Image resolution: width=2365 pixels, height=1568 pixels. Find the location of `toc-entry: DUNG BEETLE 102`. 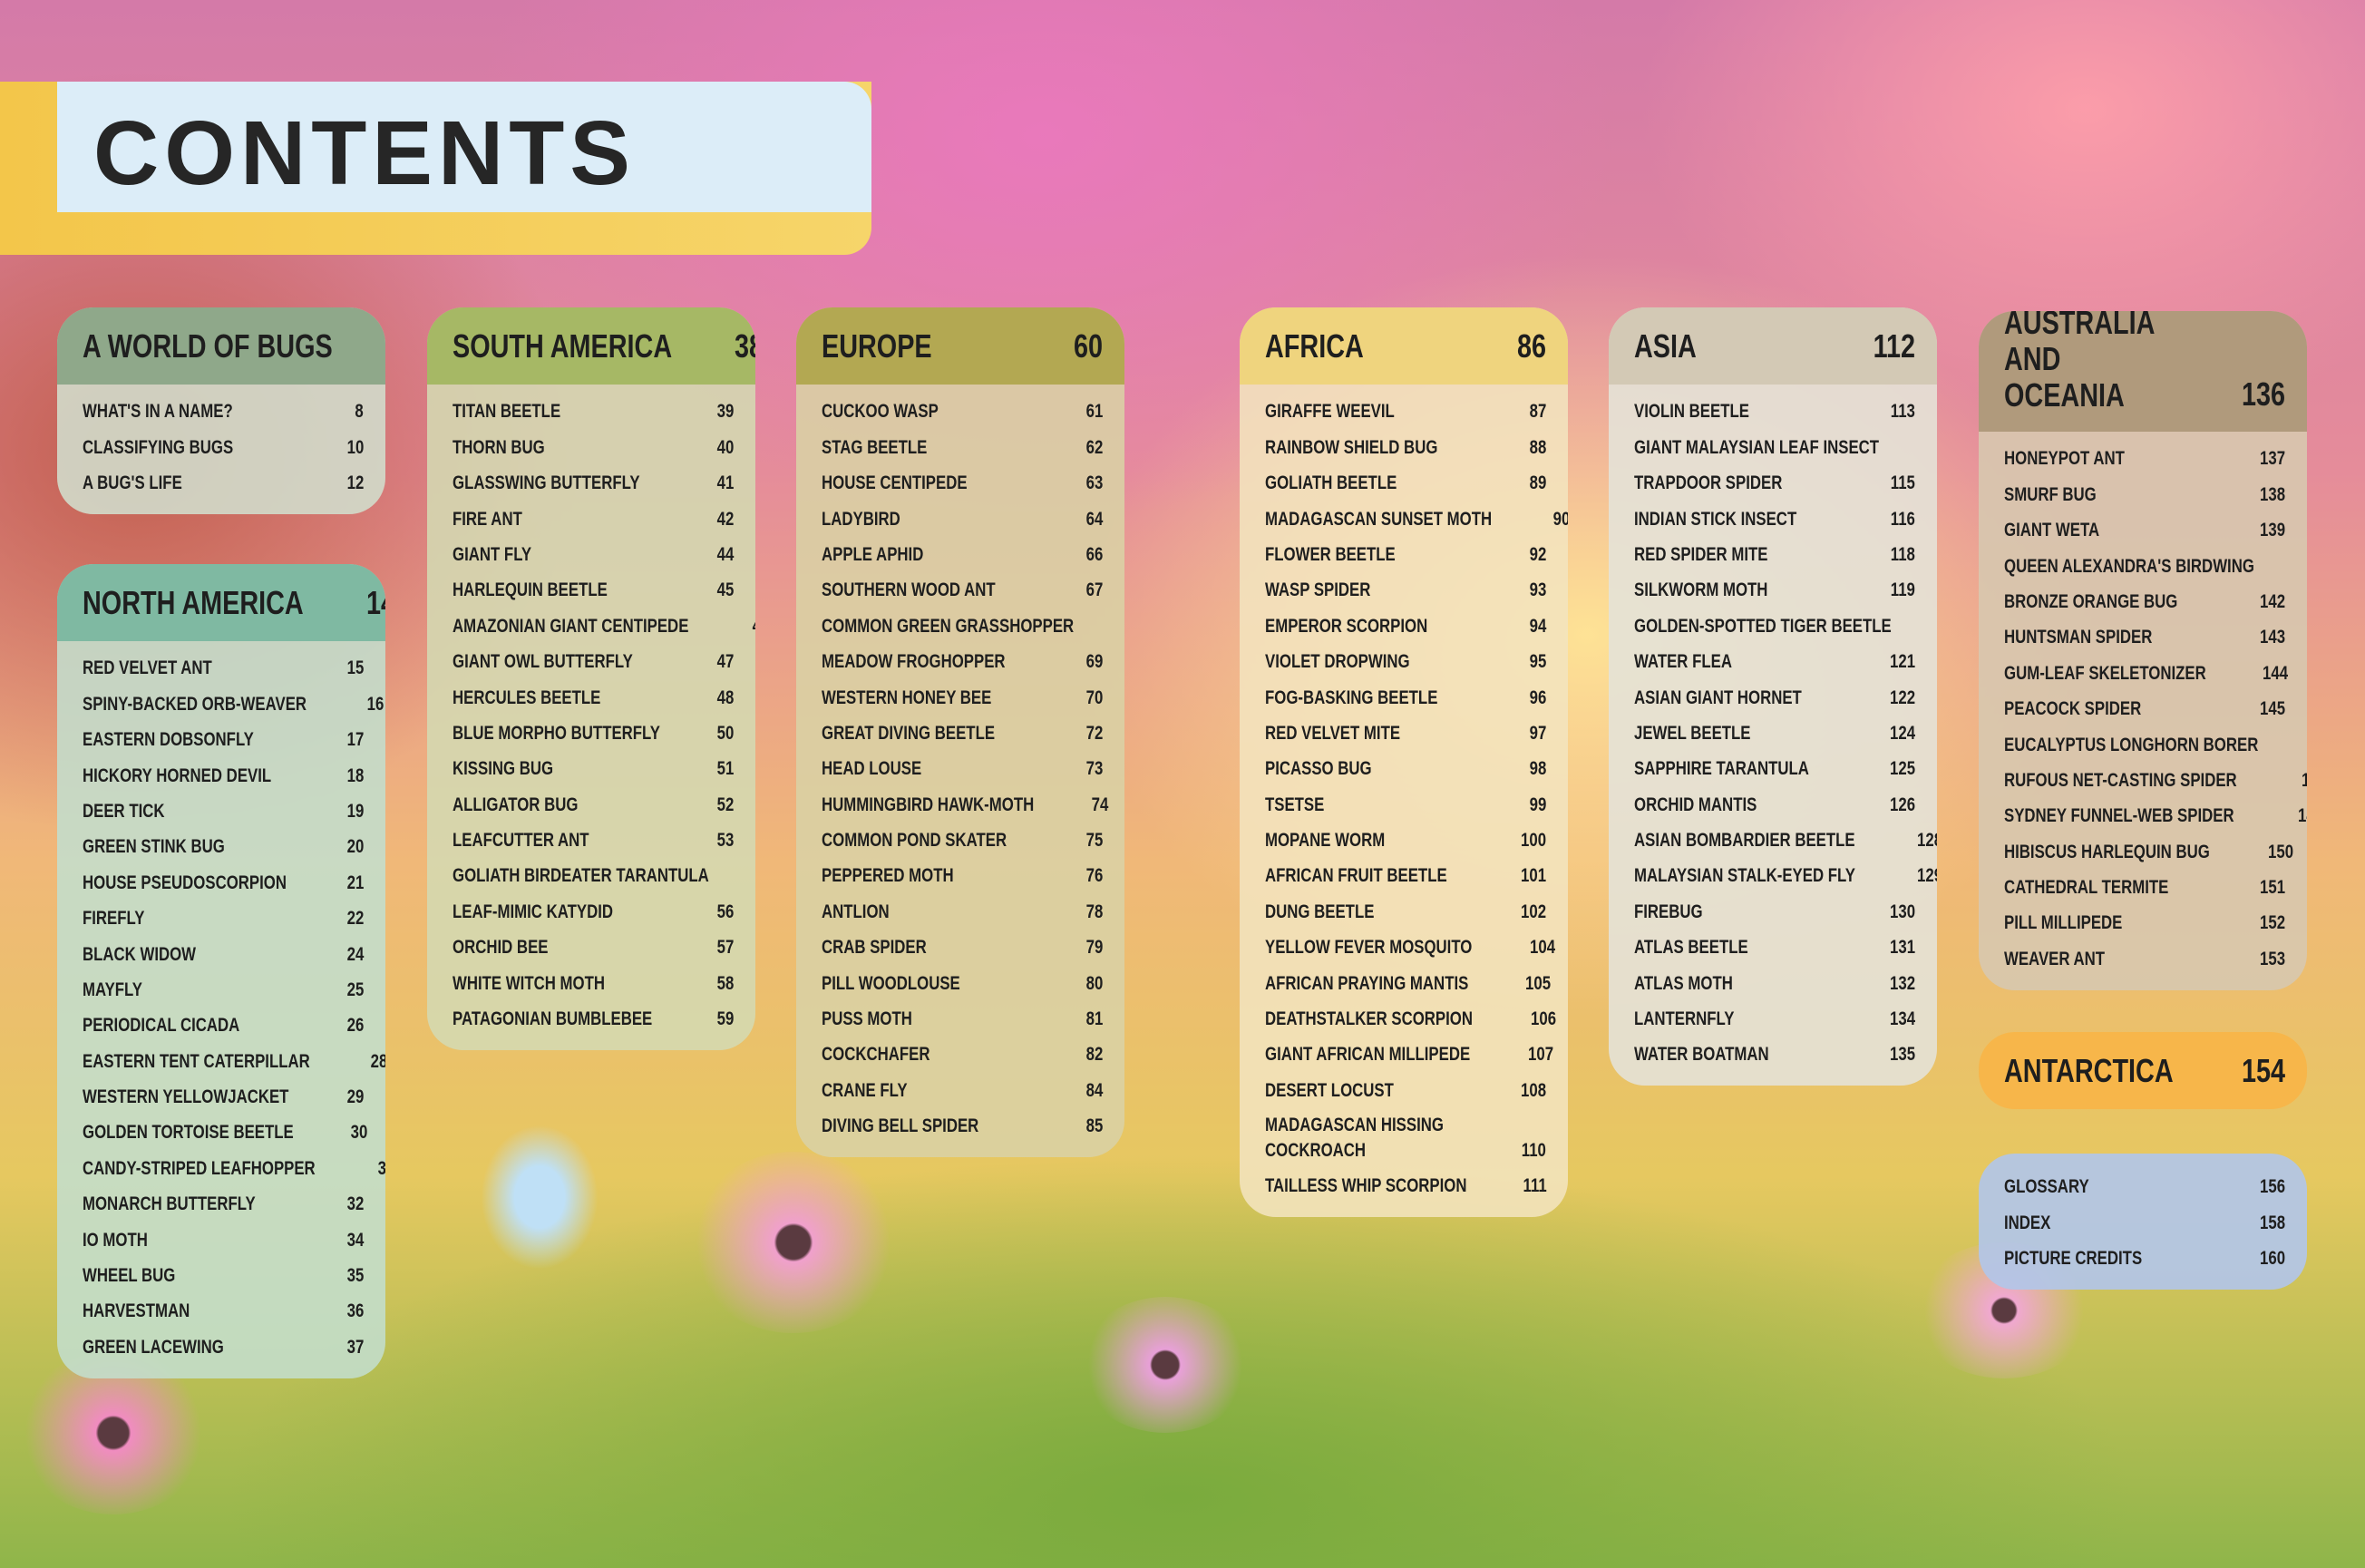

toc-entry: DUNG BEETLE 102 is located at coordinates (1405, 912).